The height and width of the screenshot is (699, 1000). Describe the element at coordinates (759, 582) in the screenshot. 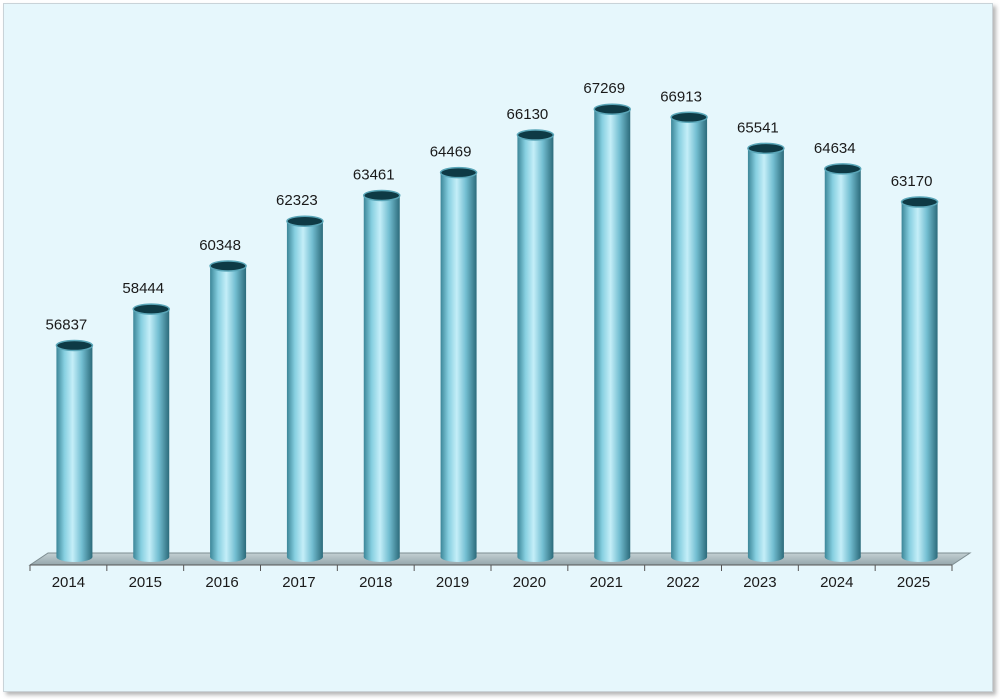

I see `x-tick-label-2023: 2023` at that location.